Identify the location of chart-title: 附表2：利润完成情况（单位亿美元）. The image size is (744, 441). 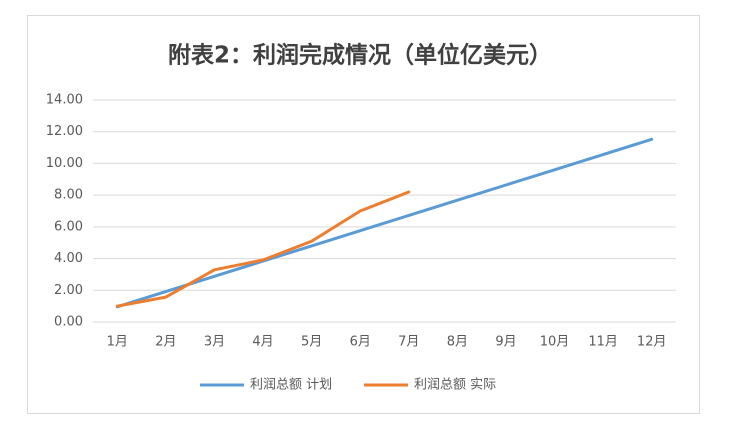
(360, 55).